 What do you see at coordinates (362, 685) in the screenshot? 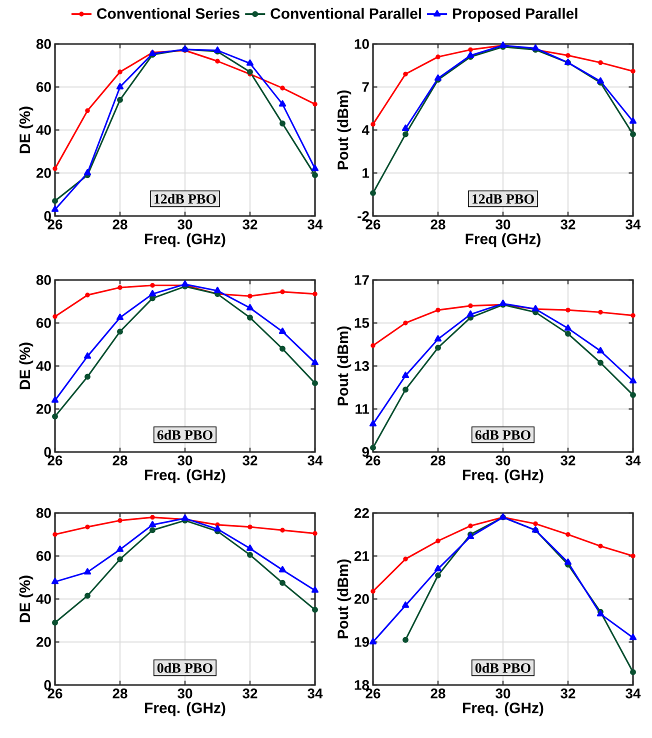
I see `y-tick-label: 18` at bounding box center [362, 685].